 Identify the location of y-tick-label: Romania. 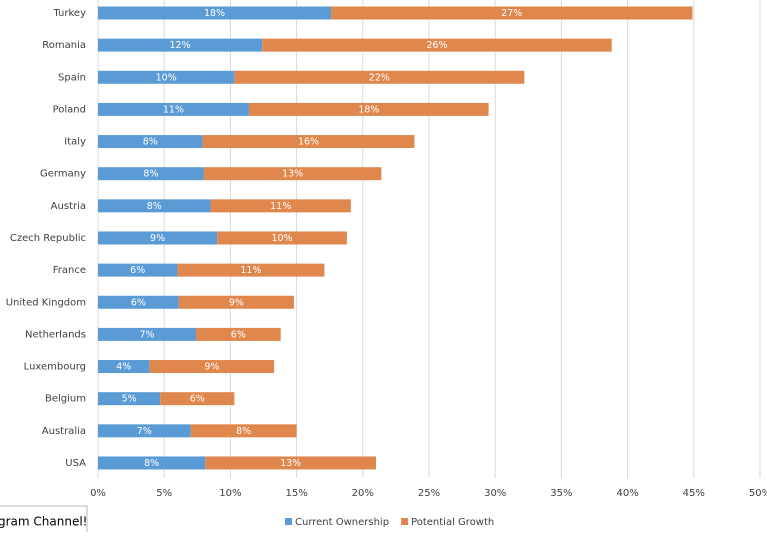
(64, 45).